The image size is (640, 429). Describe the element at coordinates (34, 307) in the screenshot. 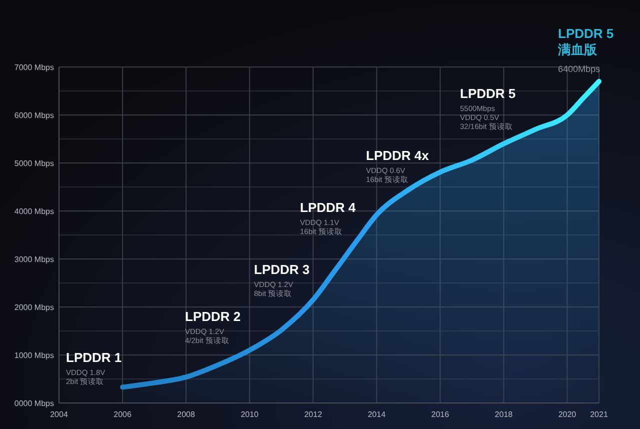

I see `y-tick-label: 2000 Mbps` at that location.